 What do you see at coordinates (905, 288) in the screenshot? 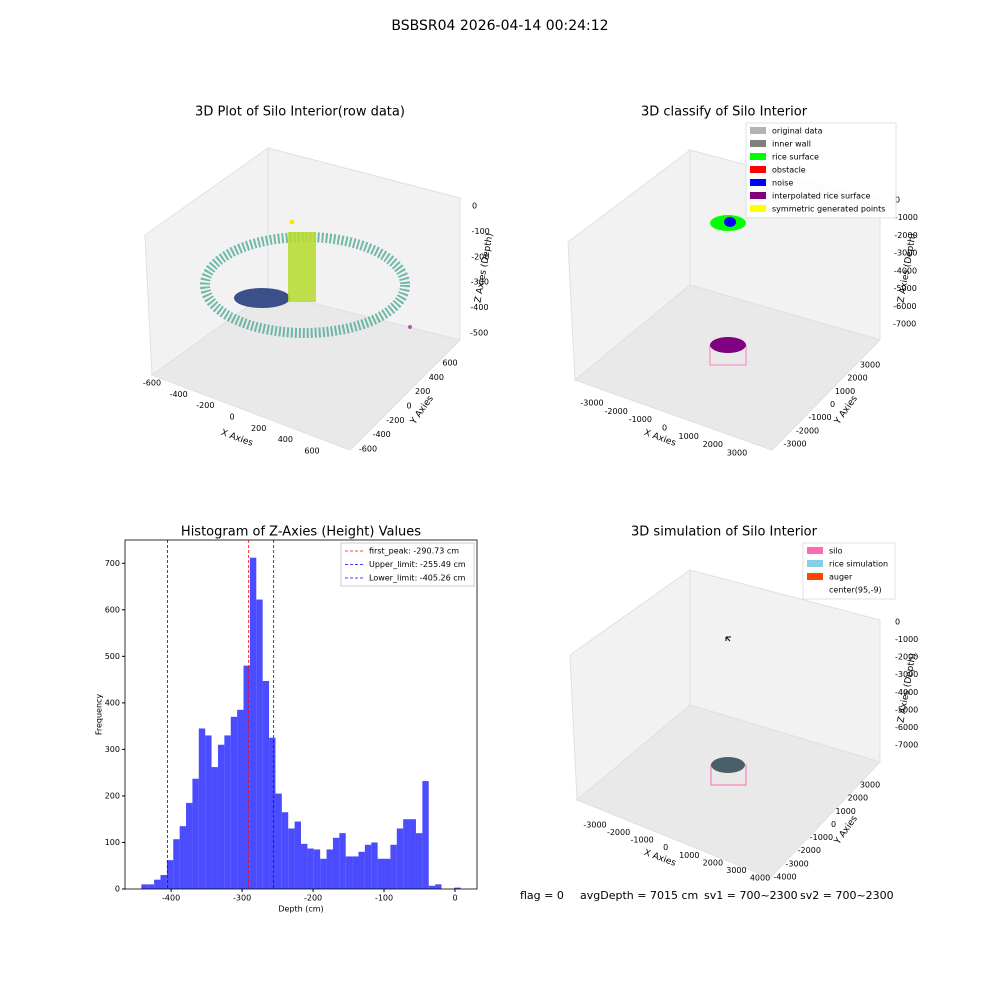
I see `z-tick-label: -5000` at bounding box center [905, 288].